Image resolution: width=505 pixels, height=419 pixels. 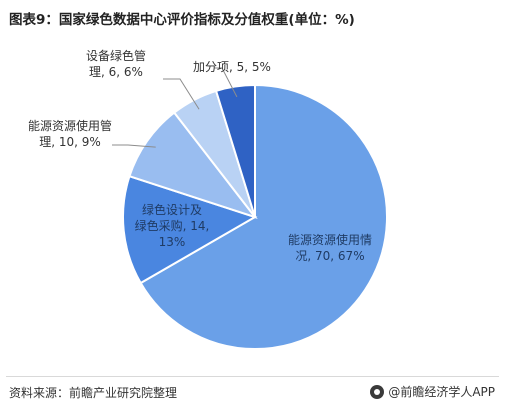 I want to click on slice-label-line: 绿色采购, 14,, so click(x=172, y=225).